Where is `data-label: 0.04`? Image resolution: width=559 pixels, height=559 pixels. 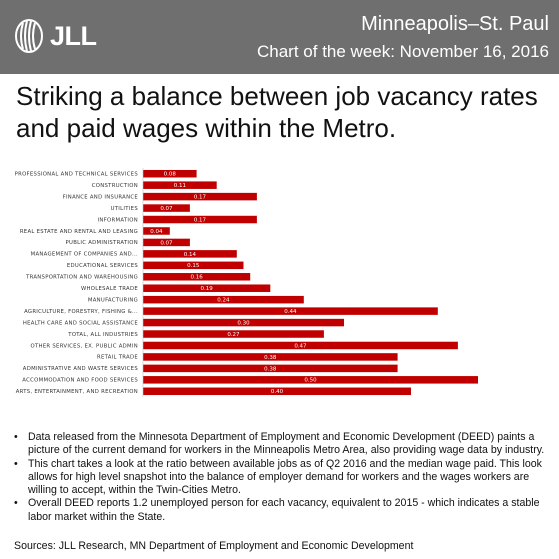 data-label: 0.04 is located at coordinates (156, 232).